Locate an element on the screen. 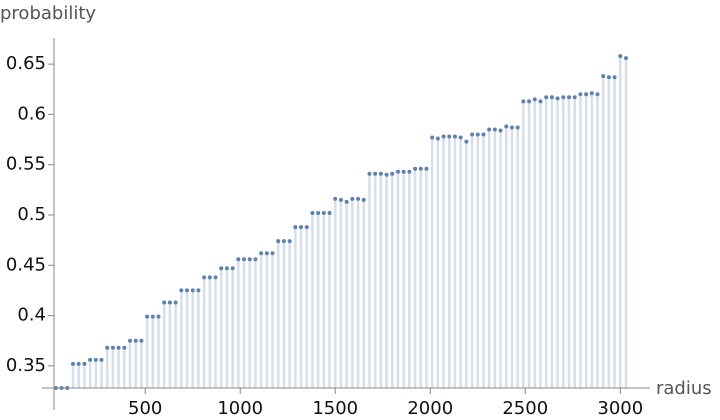 The height and width of the screenshot is (420, 720). y-tick-label: 0.55 is located at coordinates (26, 164).